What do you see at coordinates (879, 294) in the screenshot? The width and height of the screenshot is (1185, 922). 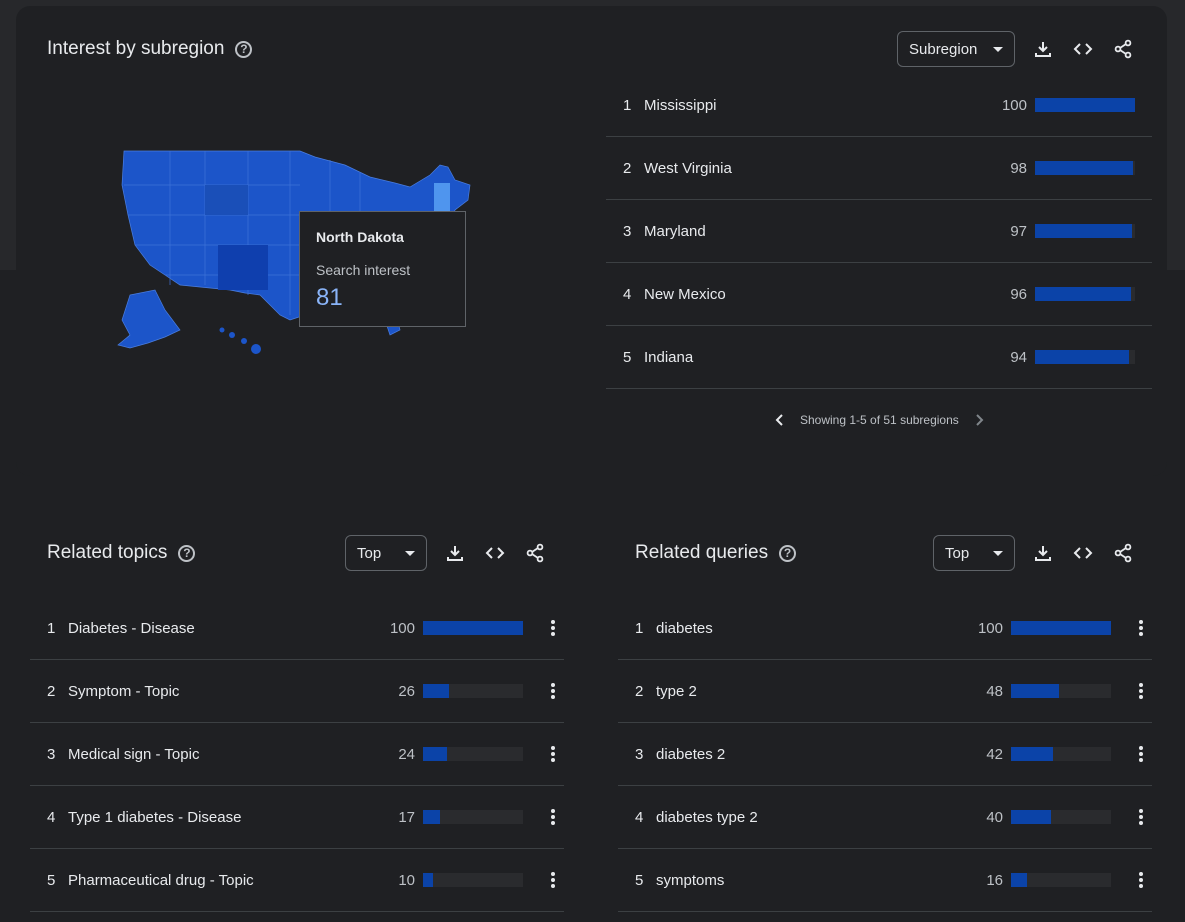 I see `list-item: 4 New Mexico 96` at bounding box center [879, 294].